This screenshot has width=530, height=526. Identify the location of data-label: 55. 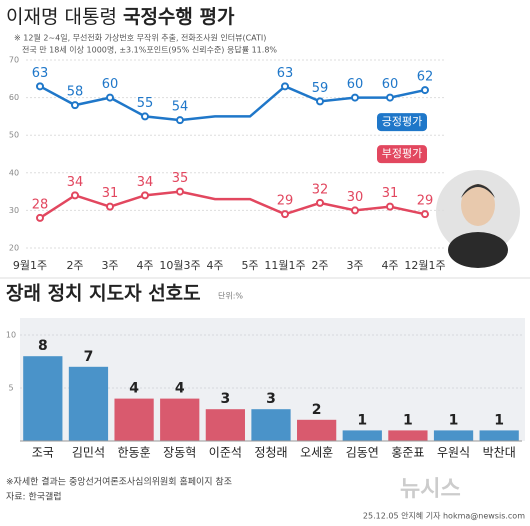
(145, 103).